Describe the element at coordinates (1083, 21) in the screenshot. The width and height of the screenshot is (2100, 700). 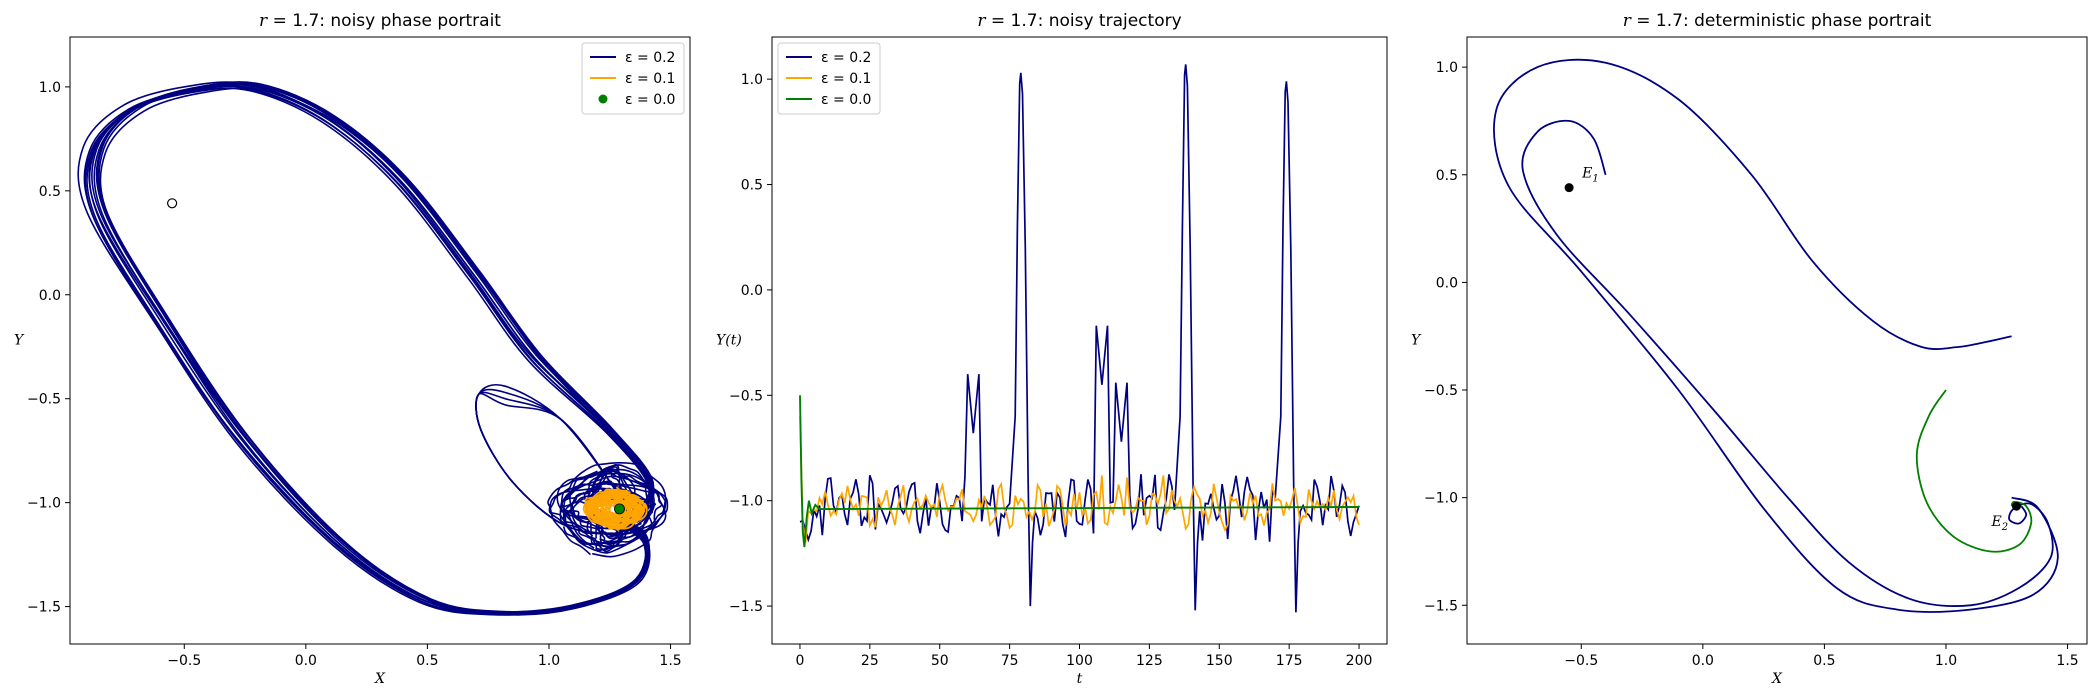
I see `title-rest: = 1.7: noisy trajectory` at that location.